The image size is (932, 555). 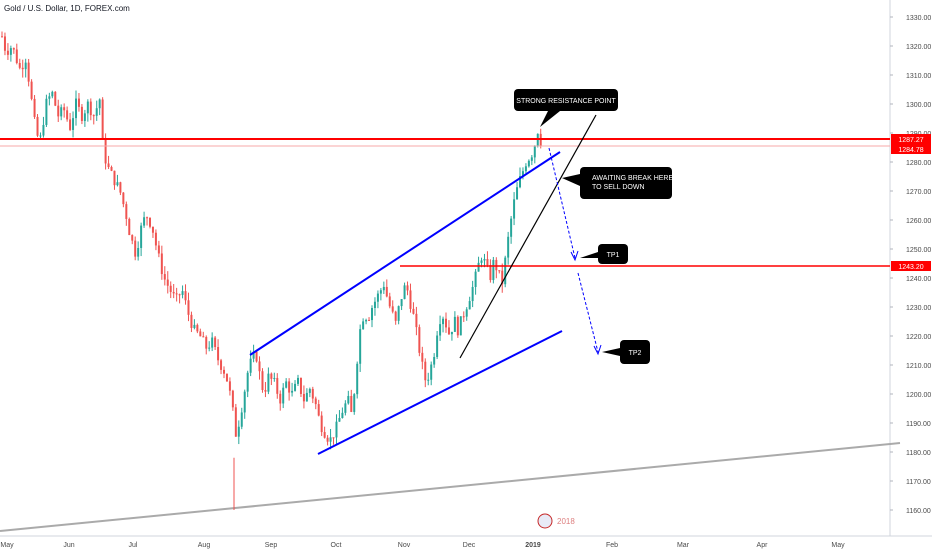 What do you see at coordinates (613, 254) in the screenshot?
I see `tp1-box` at bounding box center [613, 254].